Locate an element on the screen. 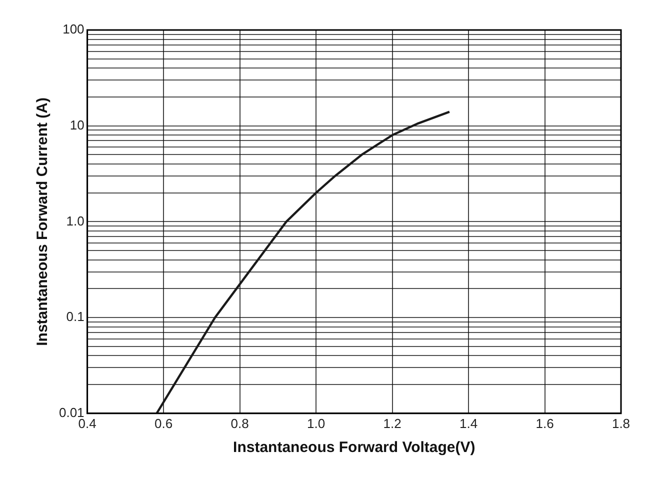  x-tick-label: 1.0 is located at coordinates (316, 423).